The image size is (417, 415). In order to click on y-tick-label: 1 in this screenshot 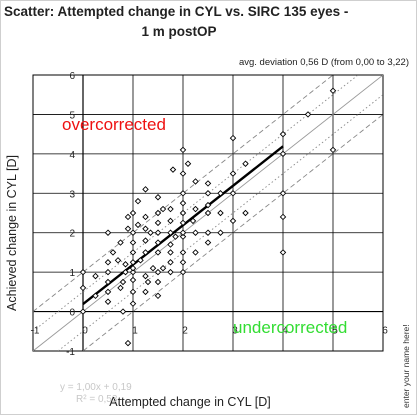, I will do `click(72, 273)`.